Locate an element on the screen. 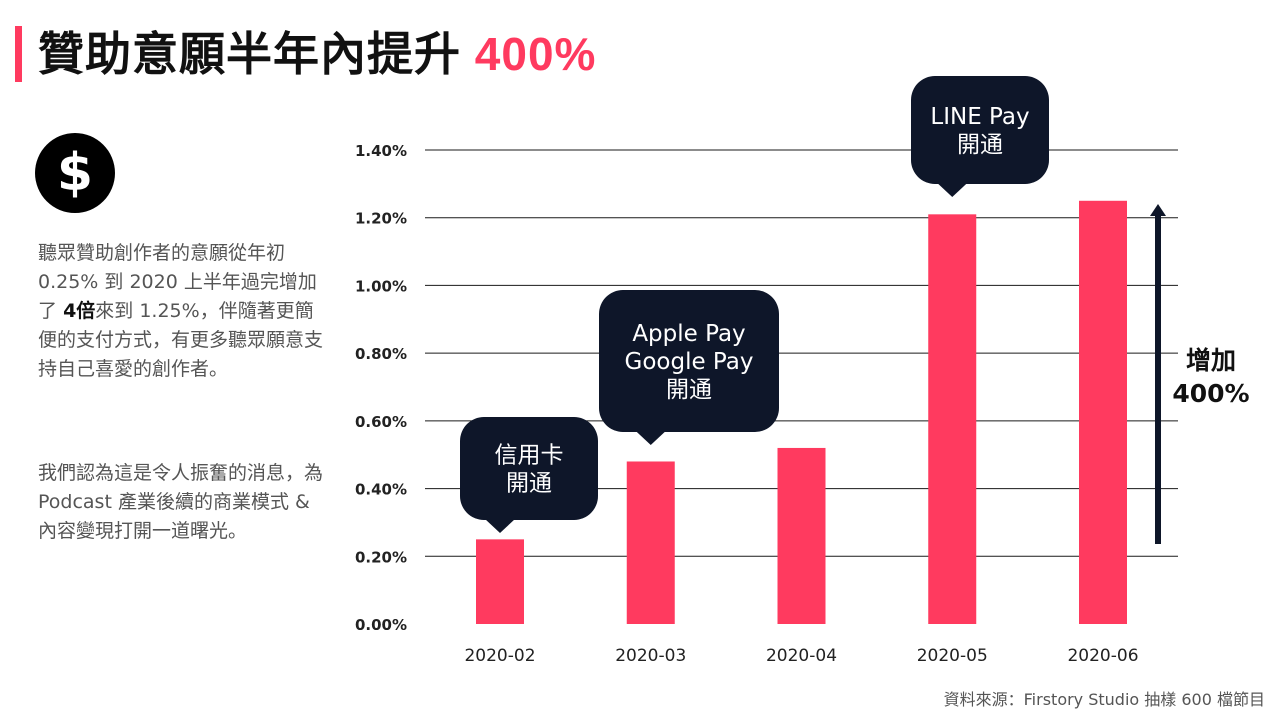 This screenshot has width=1280, height=720. y-tick-label: 0.20% is located at coordinates (381, 557).